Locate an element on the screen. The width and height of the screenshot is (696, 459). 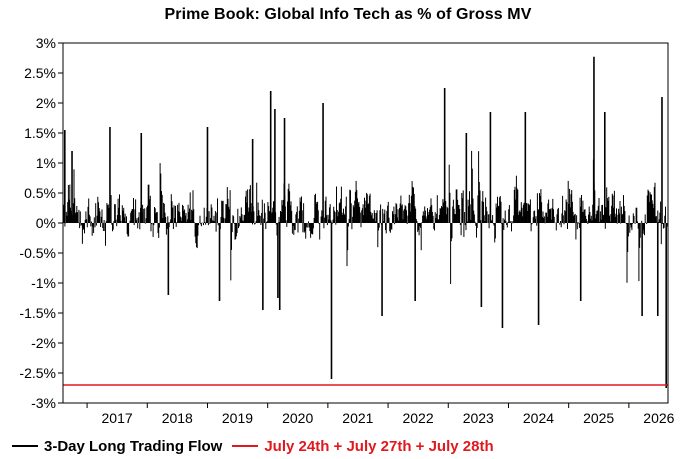
x-tick-label: 2023 is located at coordinates (478, 418).